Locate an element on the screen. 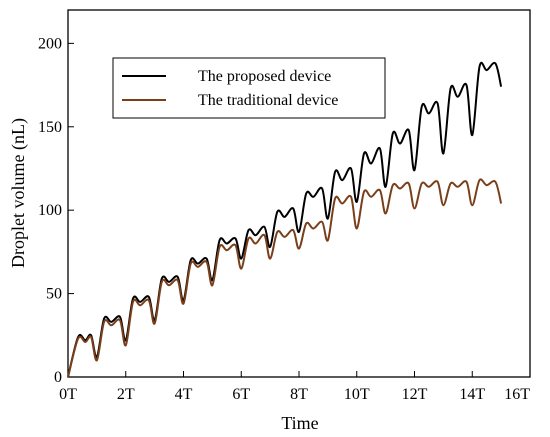  legend-box is located at coordinates (249, 88).